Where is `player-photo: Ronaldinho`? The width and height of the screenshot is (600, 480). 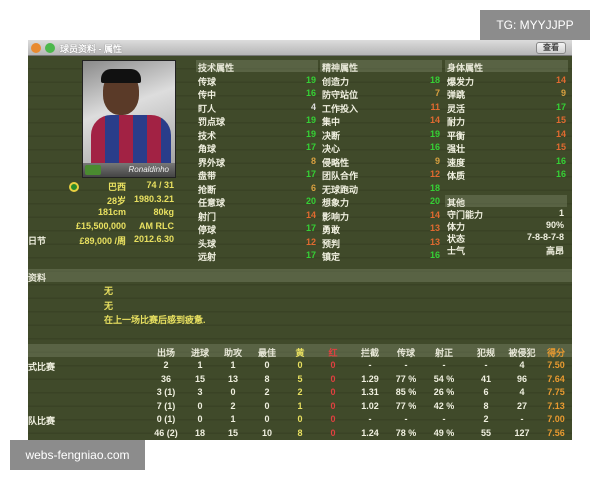
player-photo: Ronaldinho is located at coordinates (129, 119).